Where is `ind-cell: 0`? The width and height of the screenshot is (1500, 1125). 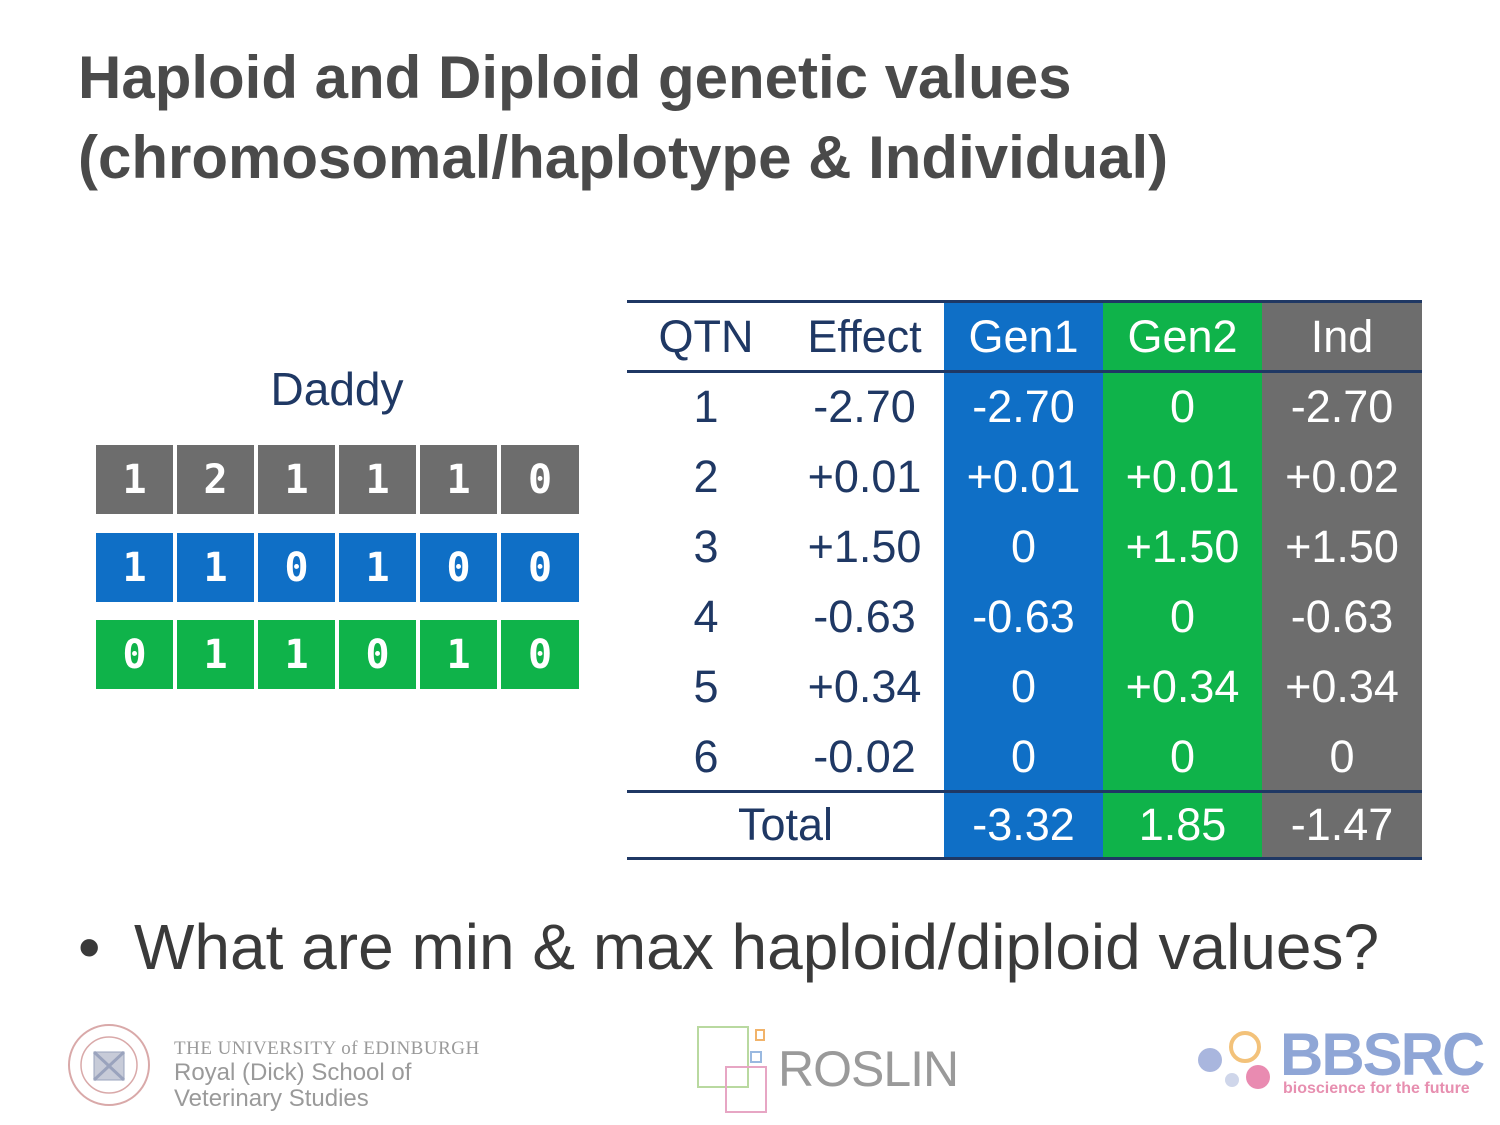 ind-cell: 0 is located at coordinates (1342, 756).